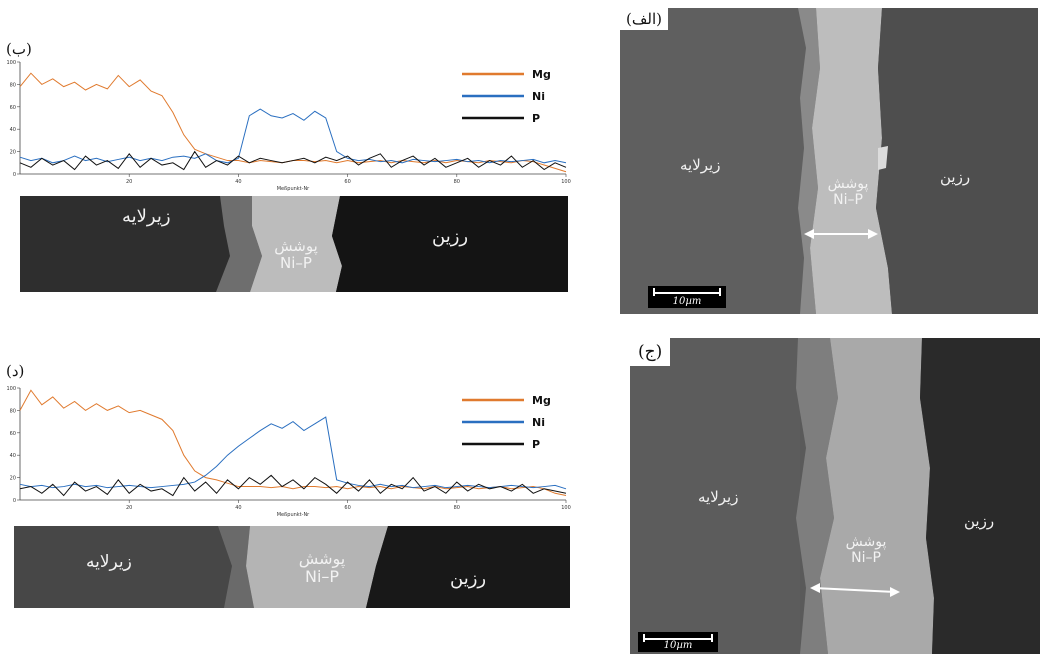 The height and width of the screenshot is (656, 1041). What do you see at coordinates (109, 562) in the screenshot?
I see `substrate-label-d: زیرلایه` at bounding box center [109, 562].